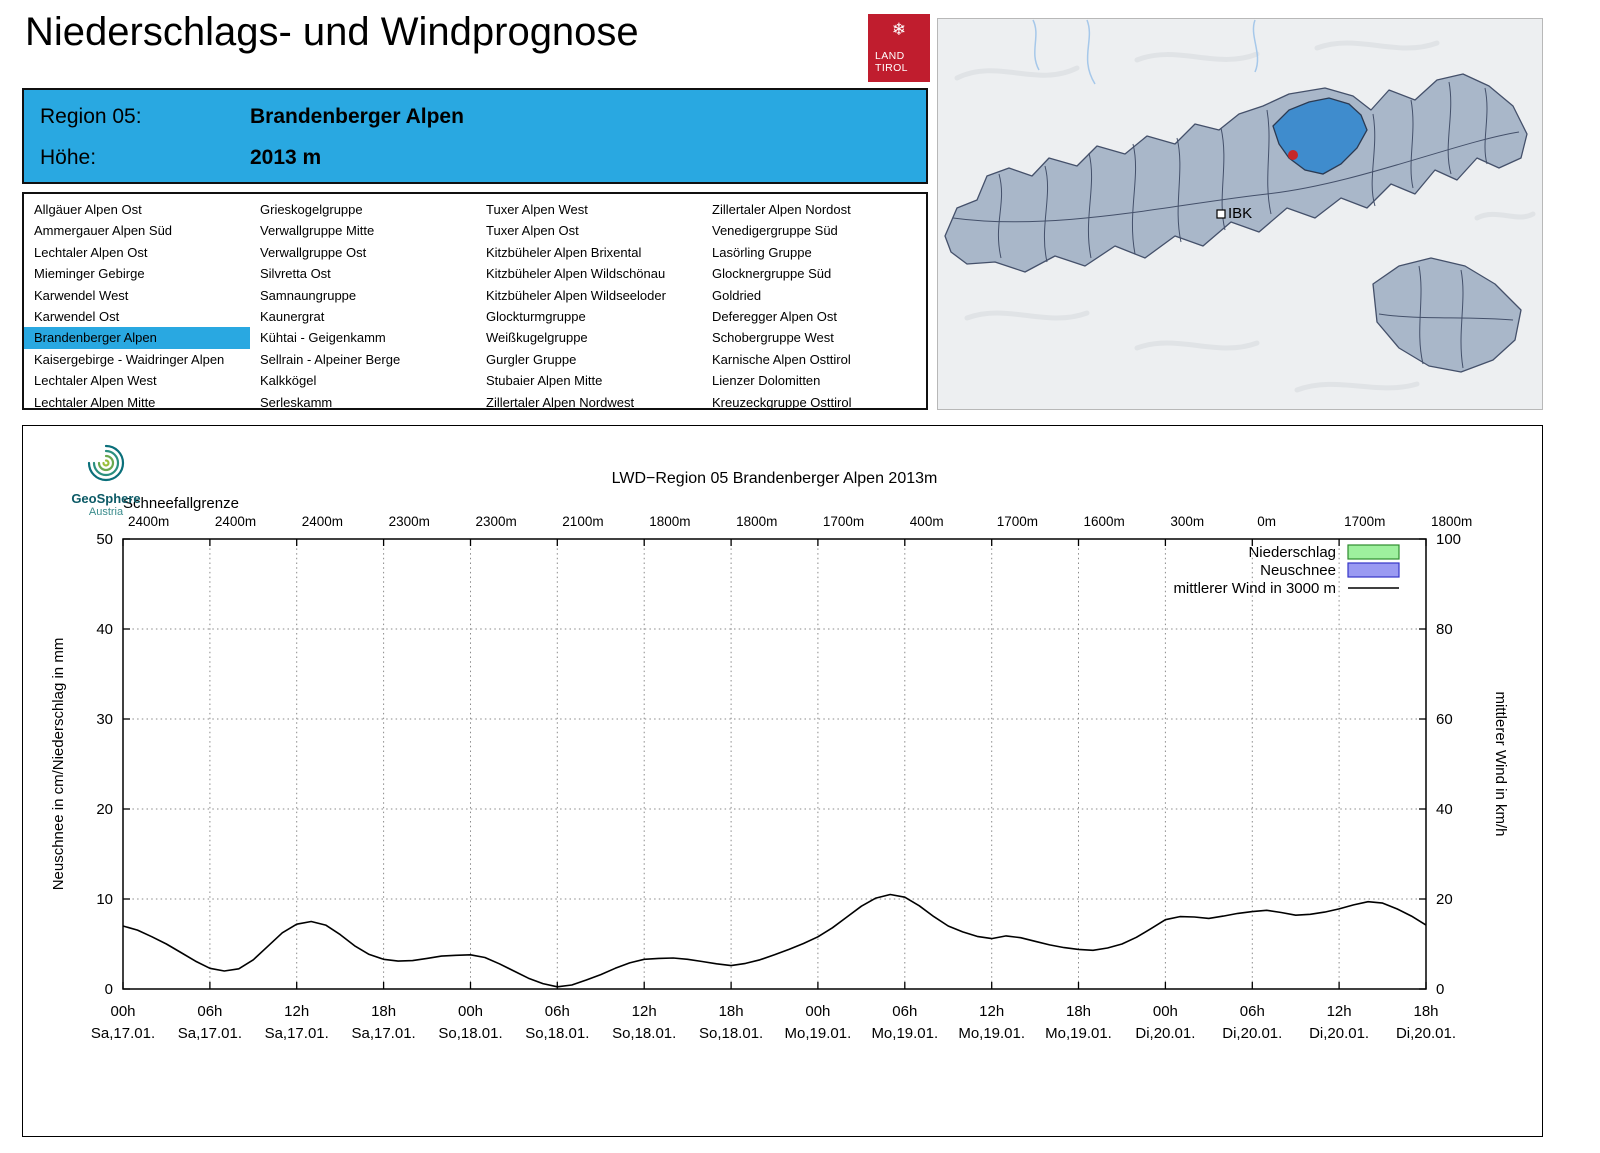  What do you see at coordinates (91, 252) in the screenshot?
I see `region-list-item: Lechtaler Alpen Ost` at bounding box center [91, 252].